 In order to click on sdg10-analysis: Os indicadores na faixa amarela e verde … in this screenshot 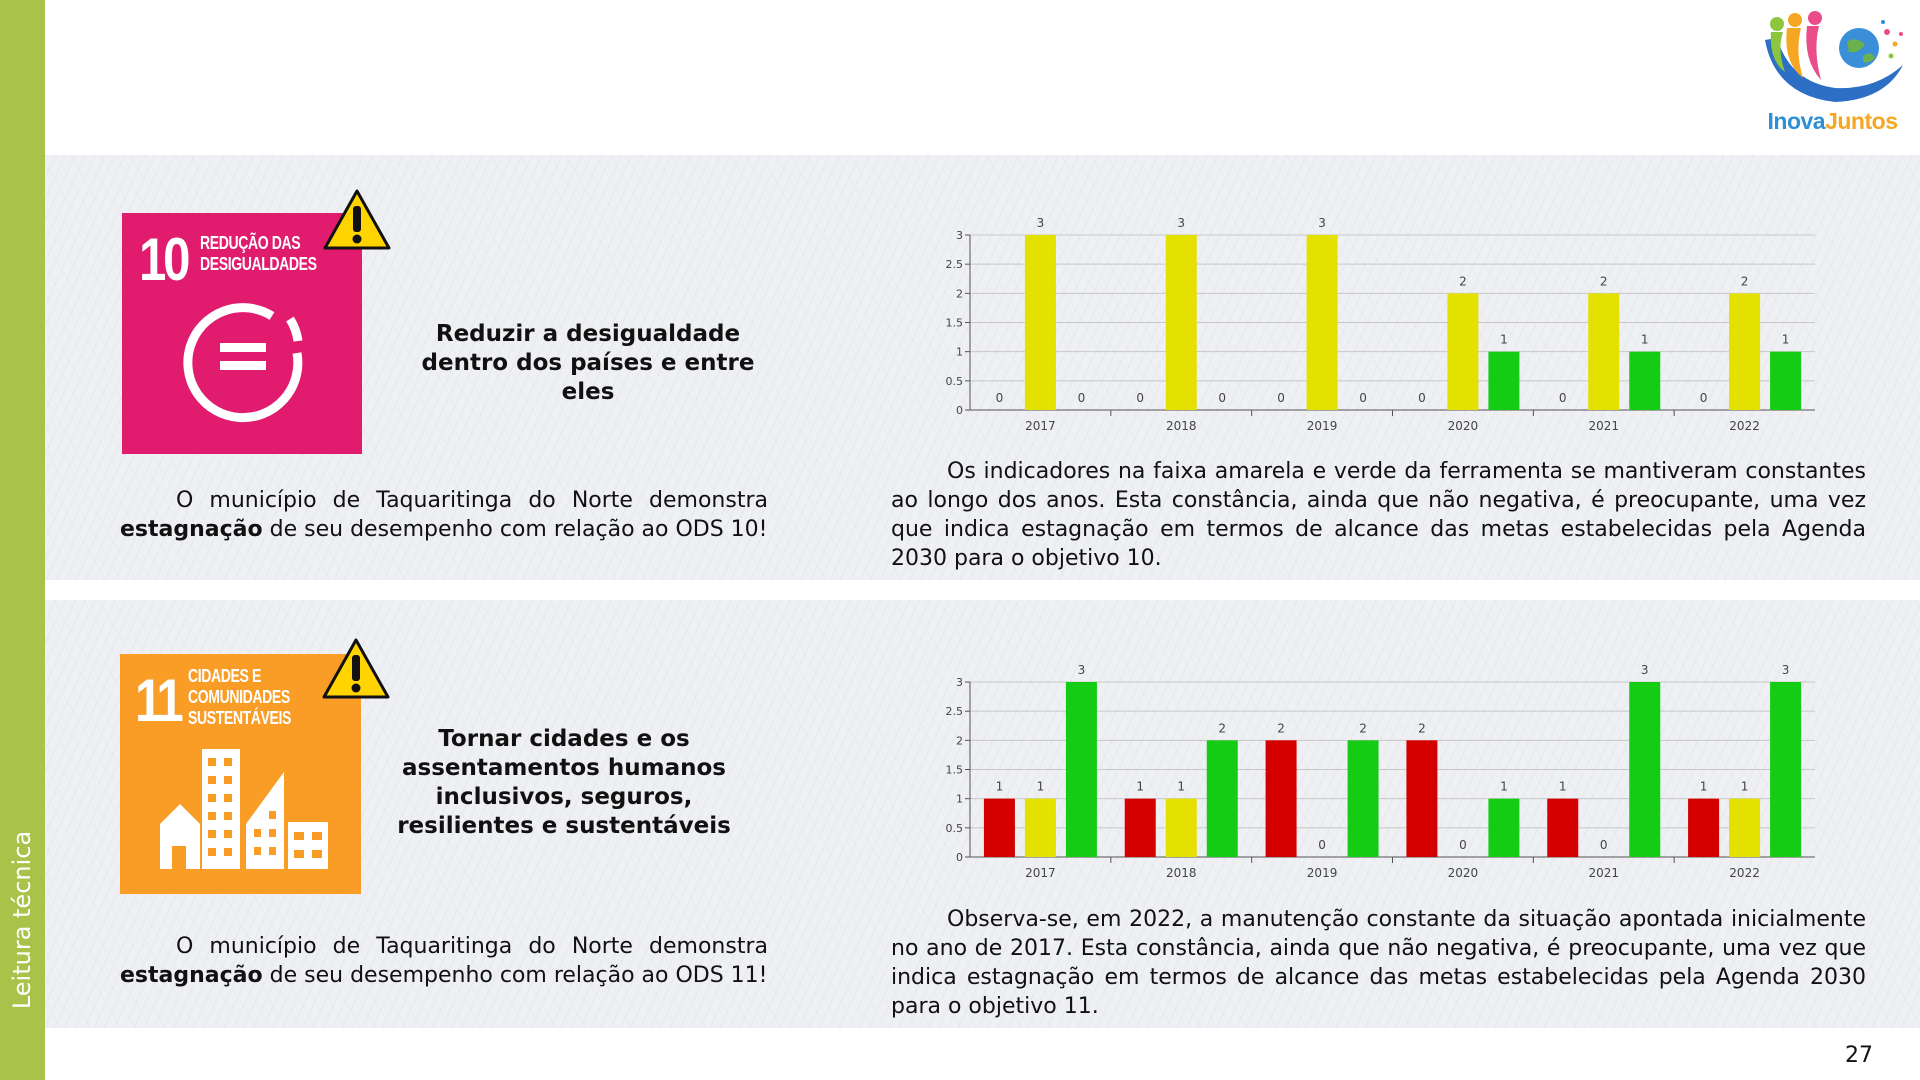, I will do `click(1378, 515)`.